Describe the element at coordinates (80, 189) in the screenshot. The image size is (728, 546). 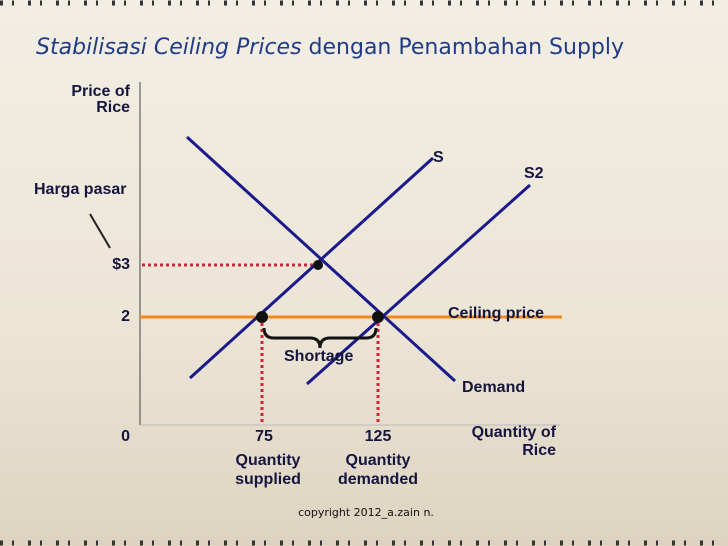
I see `market-price-label: Harga pasar` at that location.